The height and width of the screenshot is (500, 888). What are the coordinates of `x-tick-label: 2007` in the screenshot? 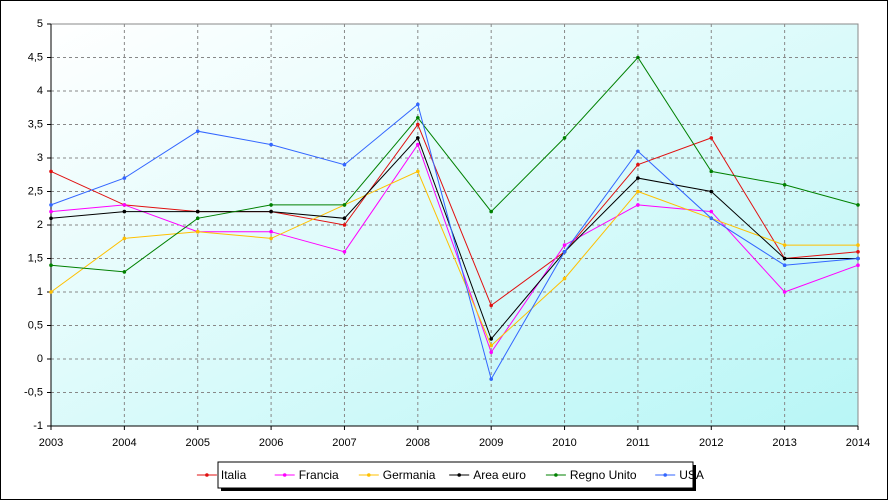 It's located at (344, 443).